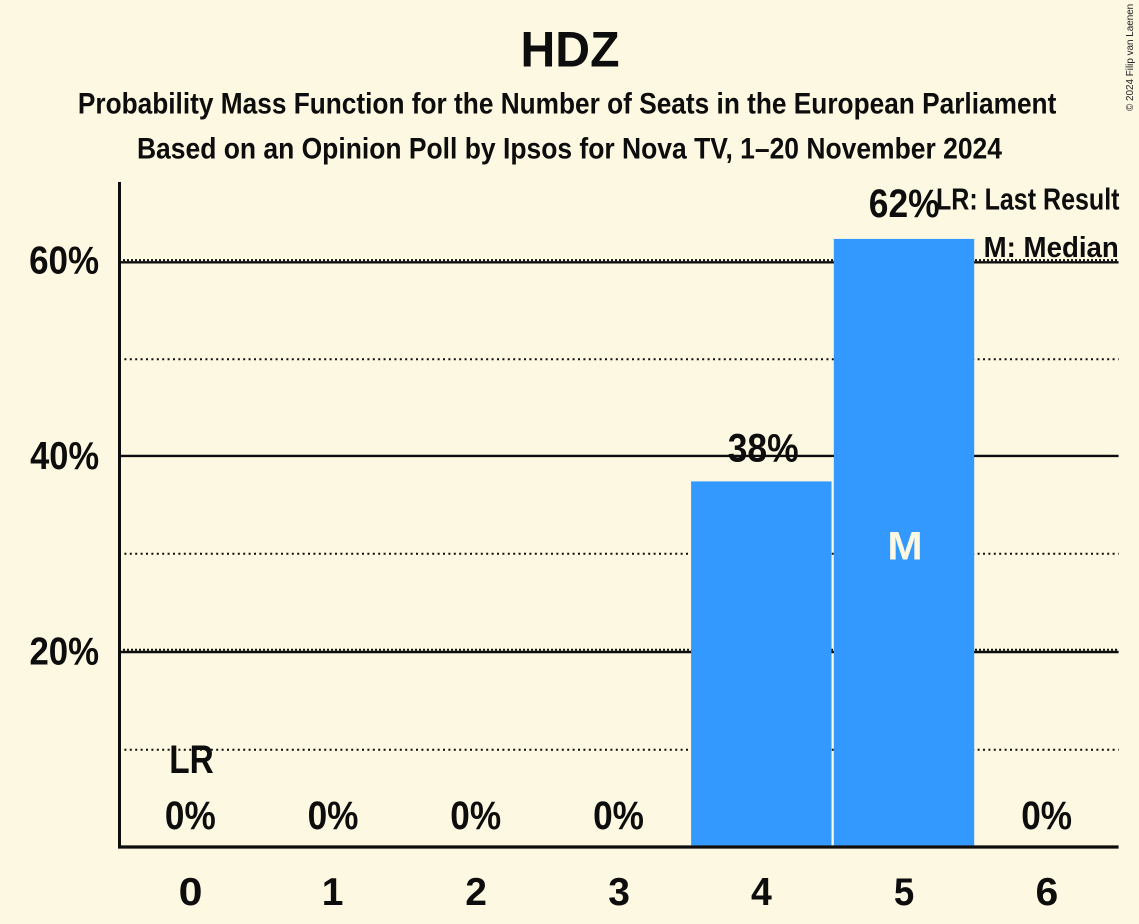 This screenshot has height=924, width=1139. I want to click on svg-text: 60%, so click(64, 260).